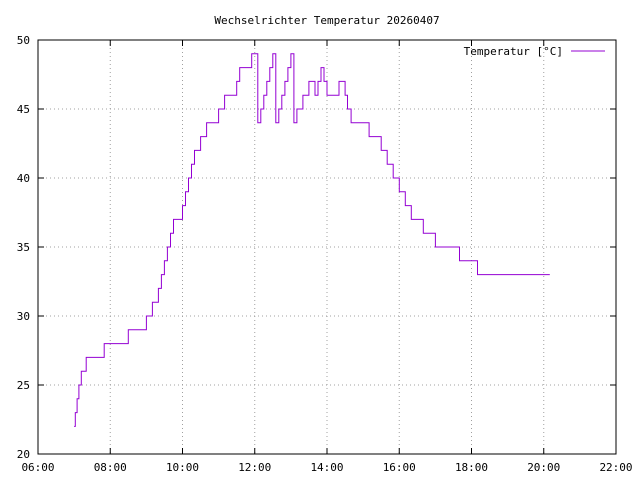 This screenshot has width=640, height=480. Describe the element at coordinates (254, 467) in the screenshot. I see `x-tick-label: 12:00` at that location.